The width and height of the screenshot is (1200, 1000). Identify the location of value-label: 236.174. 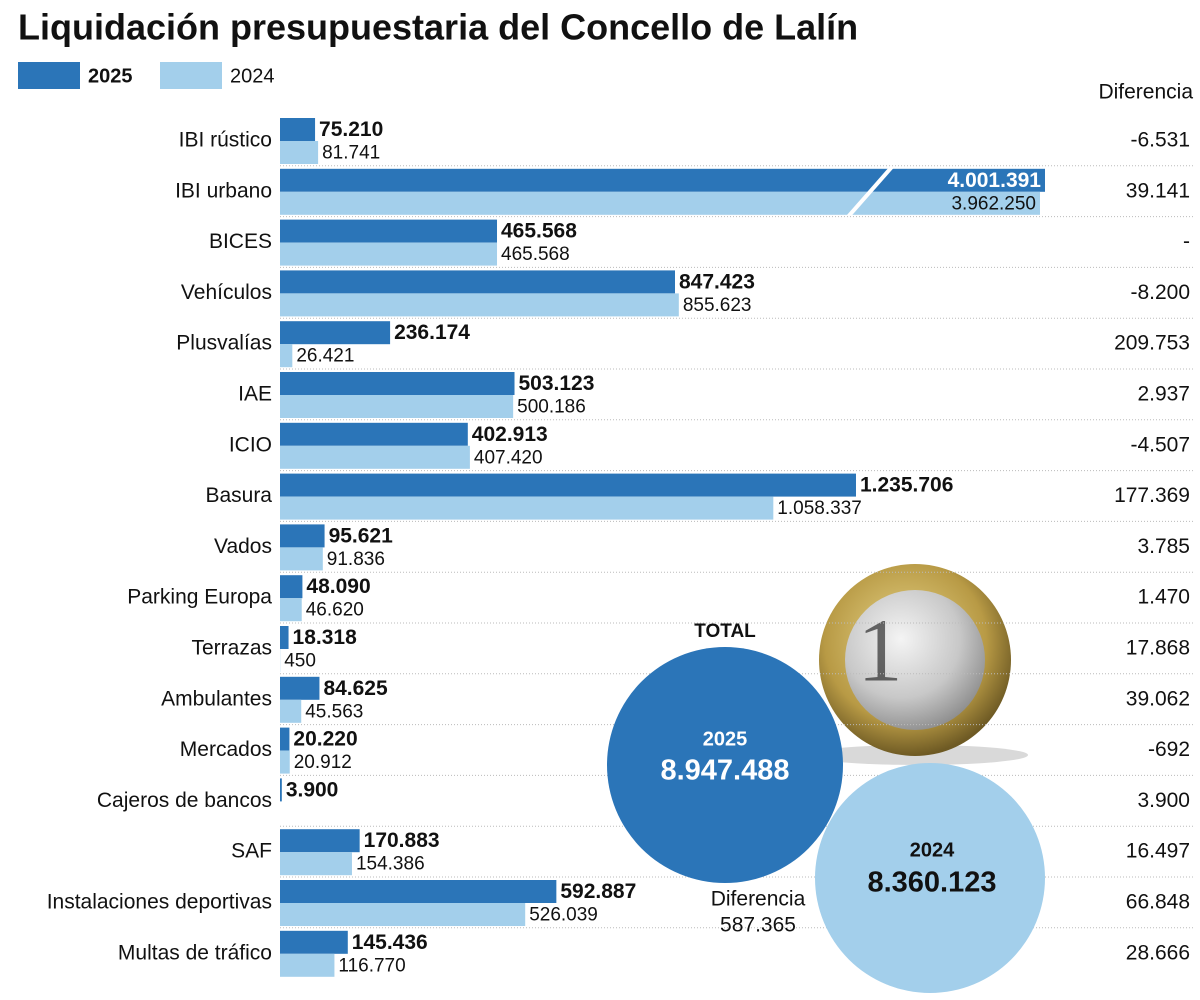
(432, 332).